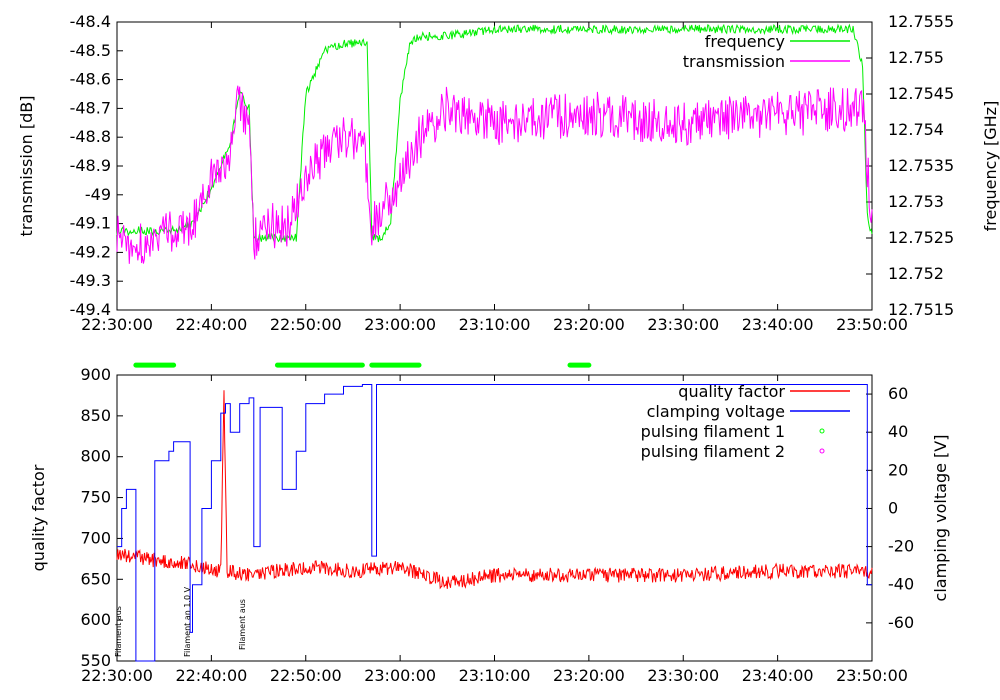  I want to click on y2-tick-label: -20, so click(901, 546).